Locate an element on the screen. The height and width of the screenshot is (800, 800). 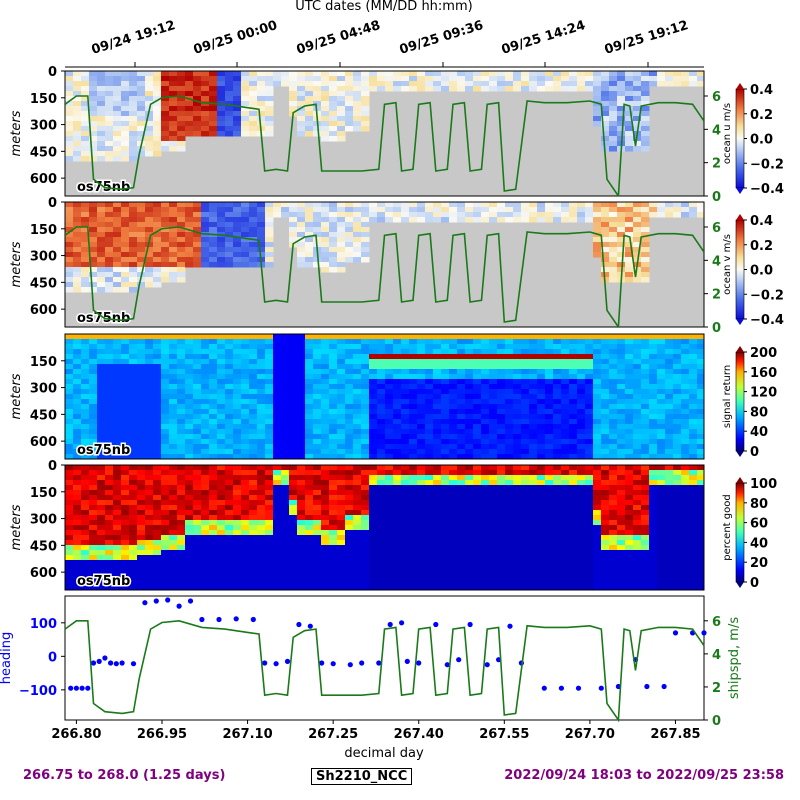
date-tick-label: 09/25 00:00 is located at coordinates (235, 38).